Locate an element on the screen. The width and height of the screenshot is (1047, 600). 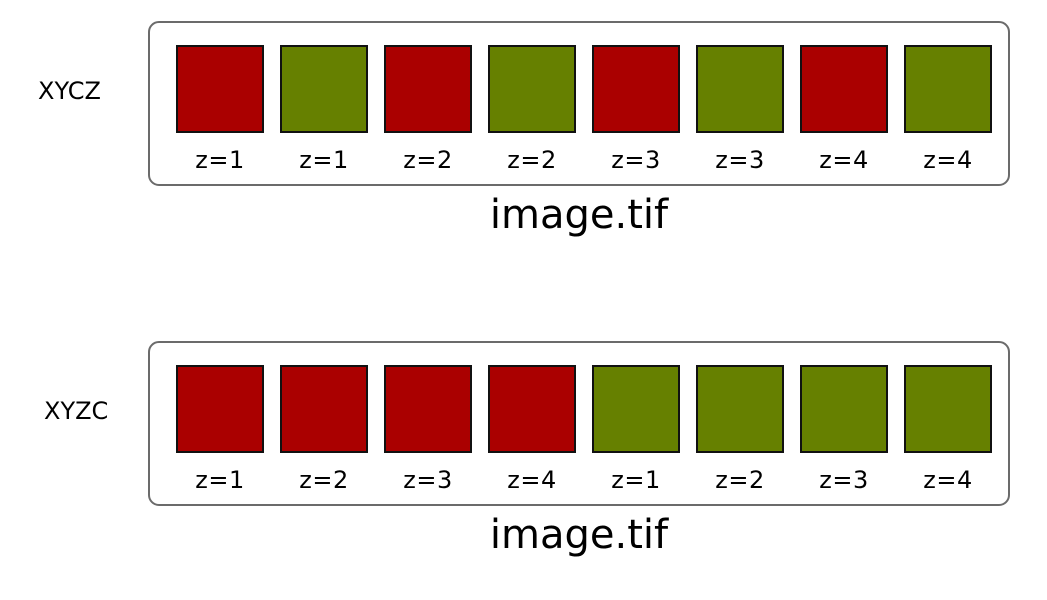
slice-green-7: z=3 is located at coordinates (844, 429).